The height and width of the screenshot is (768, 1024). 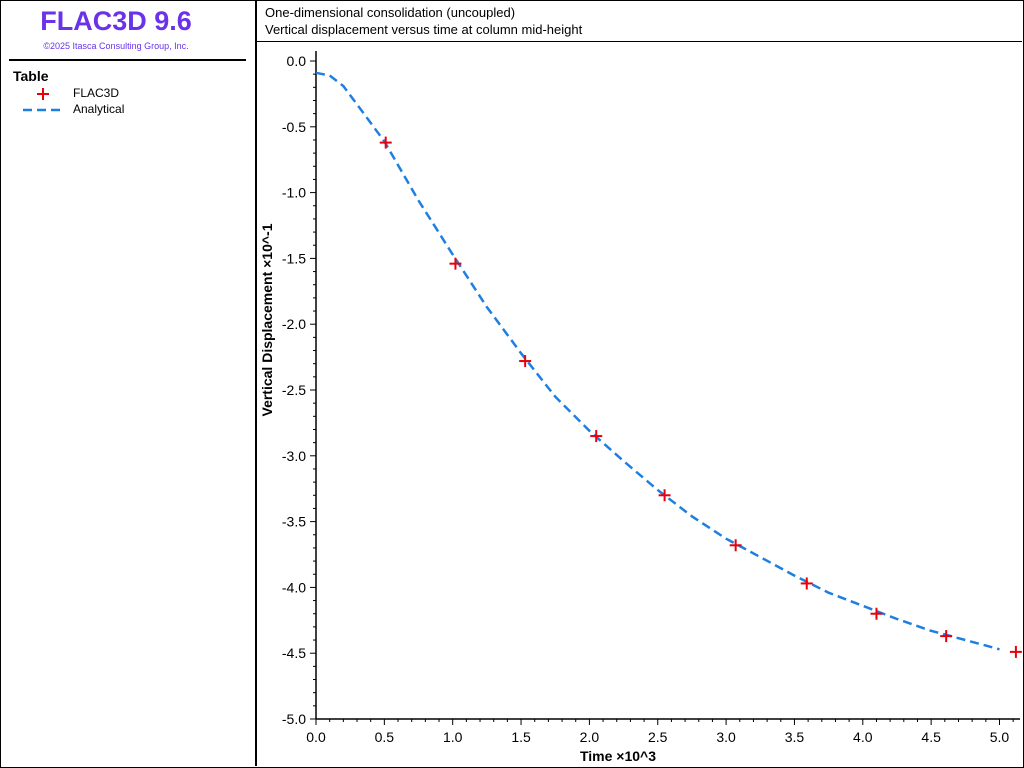 What do you see at coordinates (453, 737) in the screenshot?
I see `x-tick-label: 1.0` at bounding box center [453, 737].